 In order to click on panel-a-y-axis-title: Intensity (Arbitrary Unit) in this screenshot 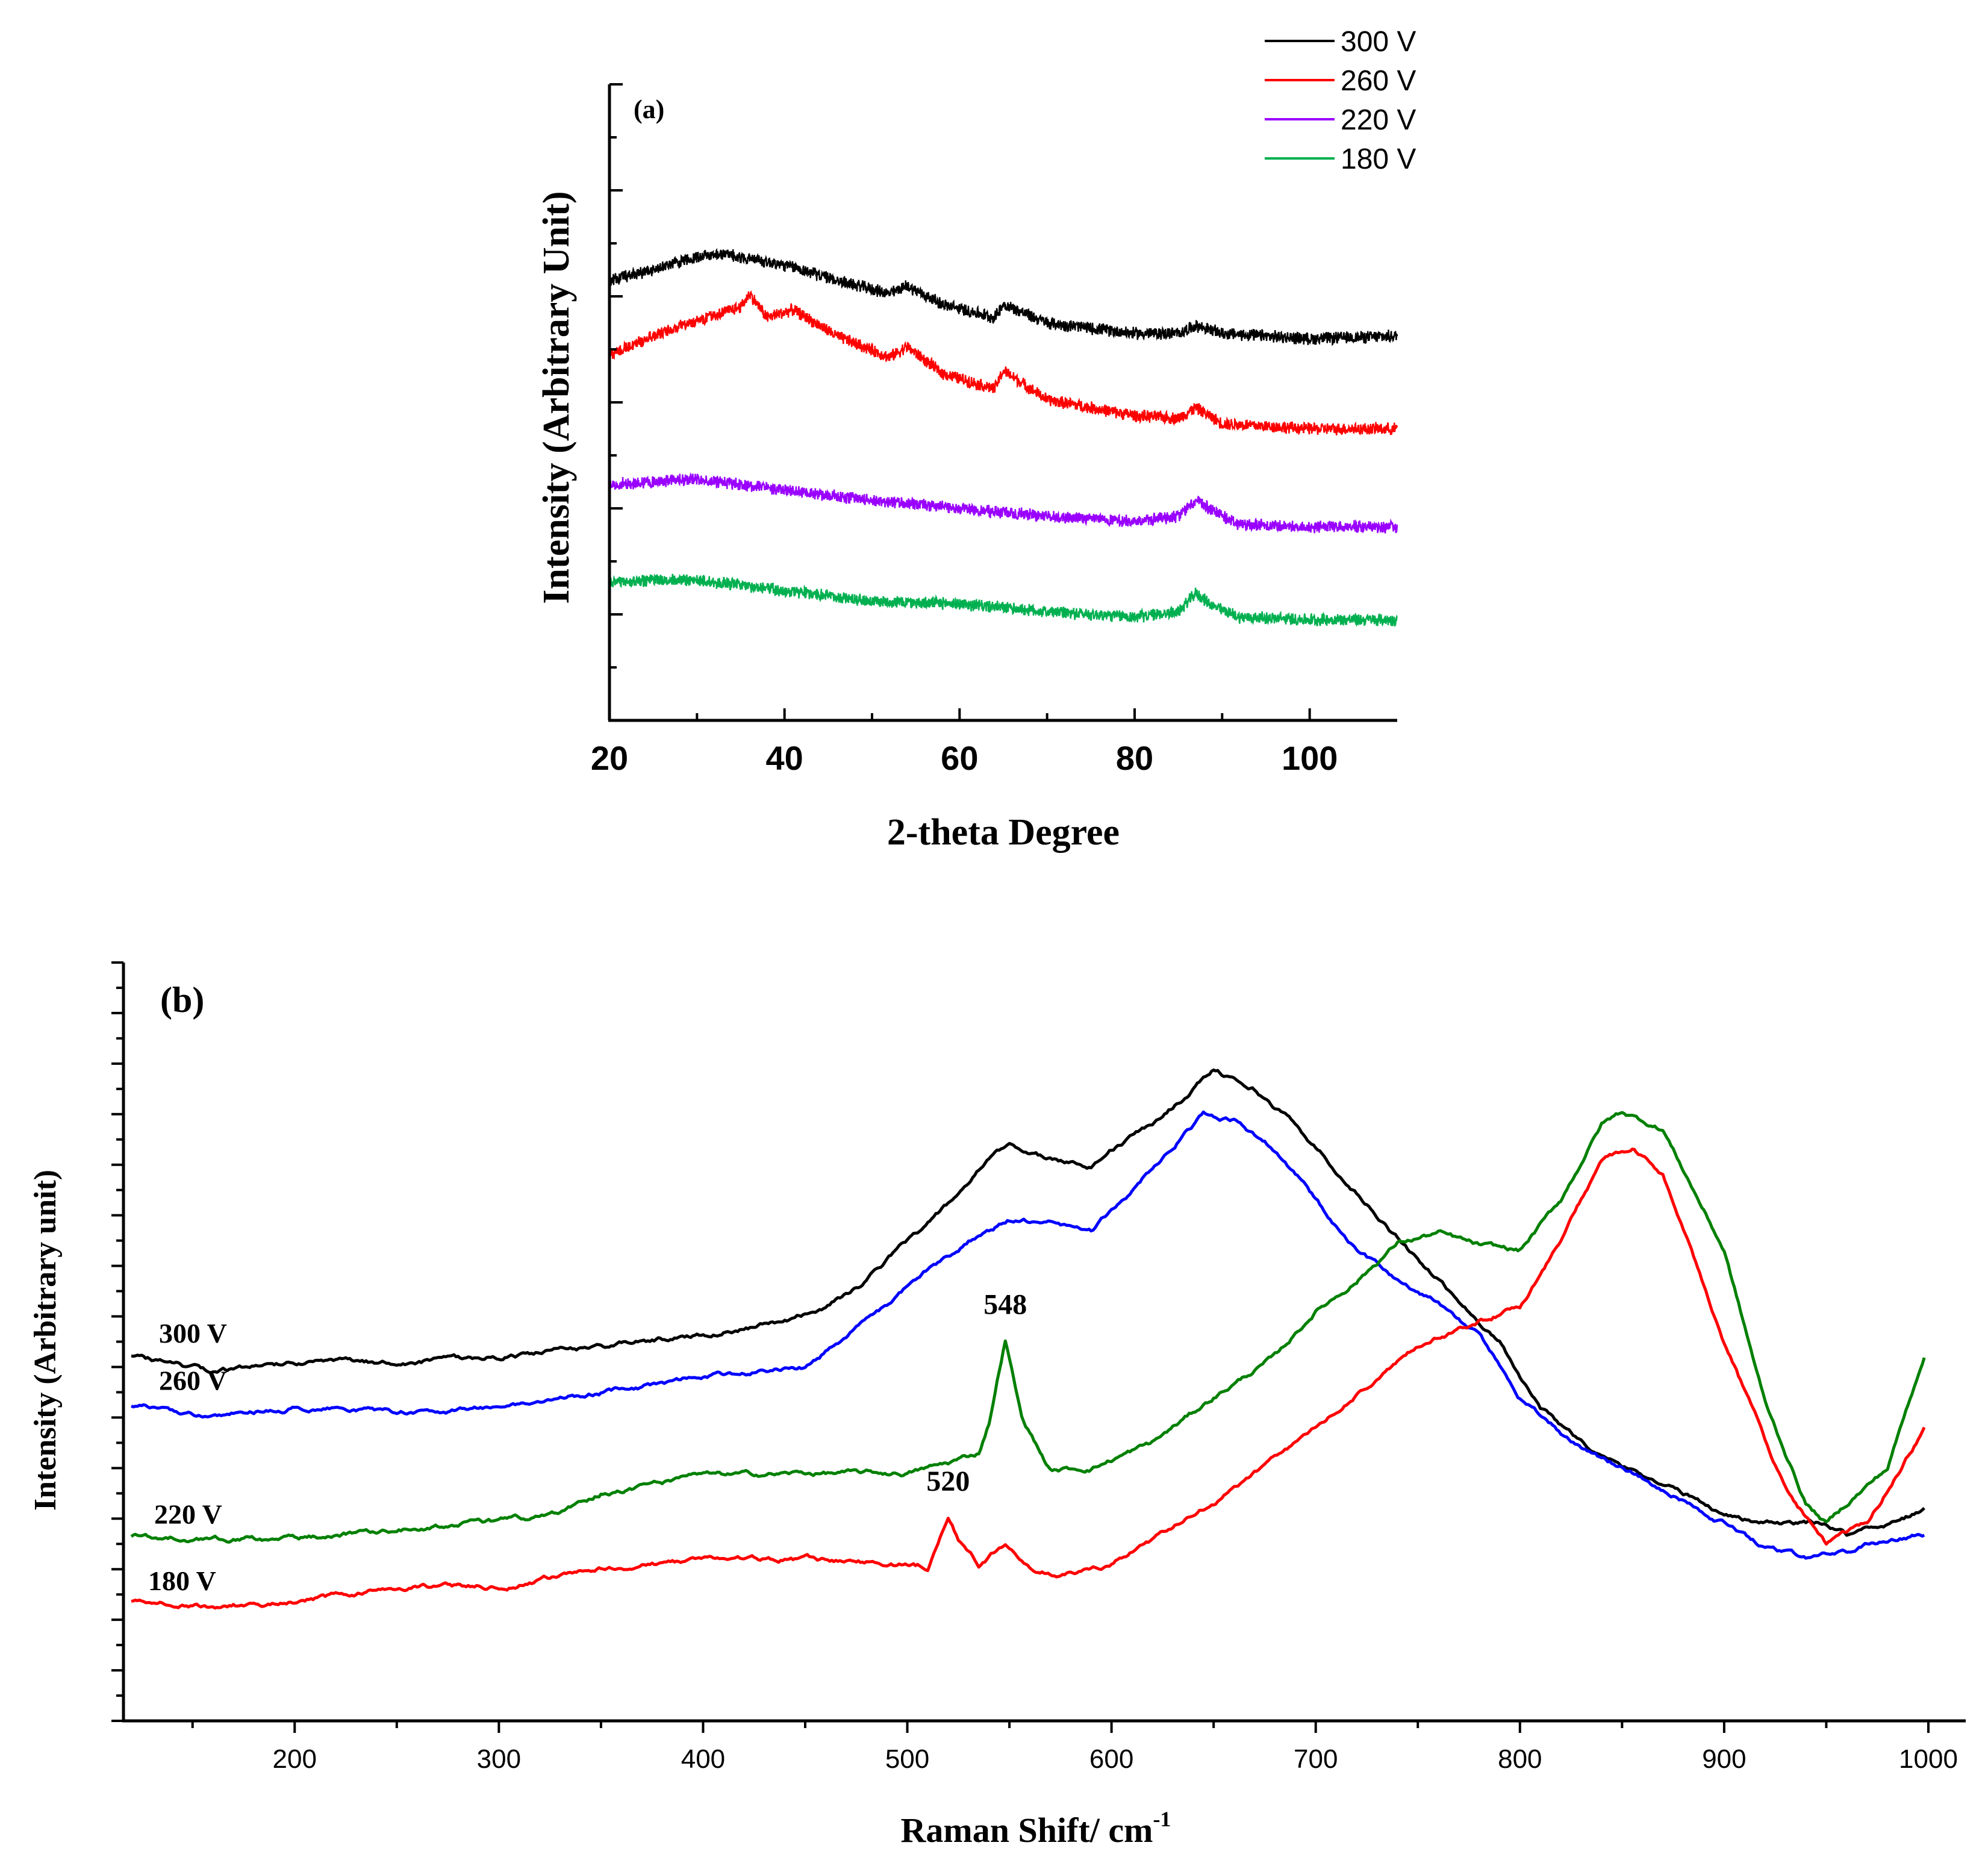, I will do `click(556, 397)`.